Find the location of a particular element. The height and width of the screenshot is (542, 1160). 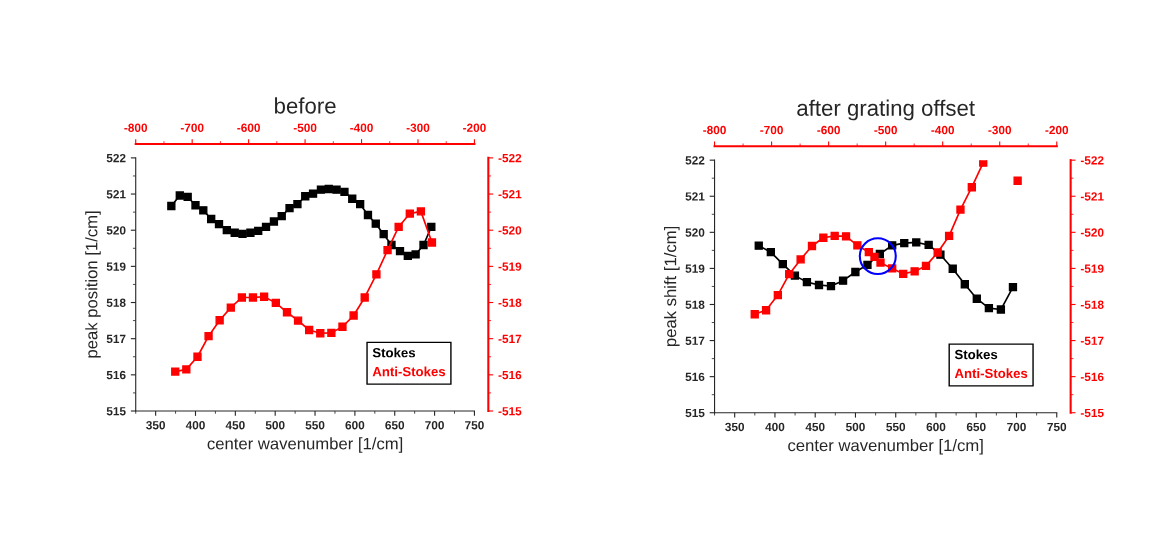

y-axis-title: peak shift [1/cm] is located at coordinates (672, 286).